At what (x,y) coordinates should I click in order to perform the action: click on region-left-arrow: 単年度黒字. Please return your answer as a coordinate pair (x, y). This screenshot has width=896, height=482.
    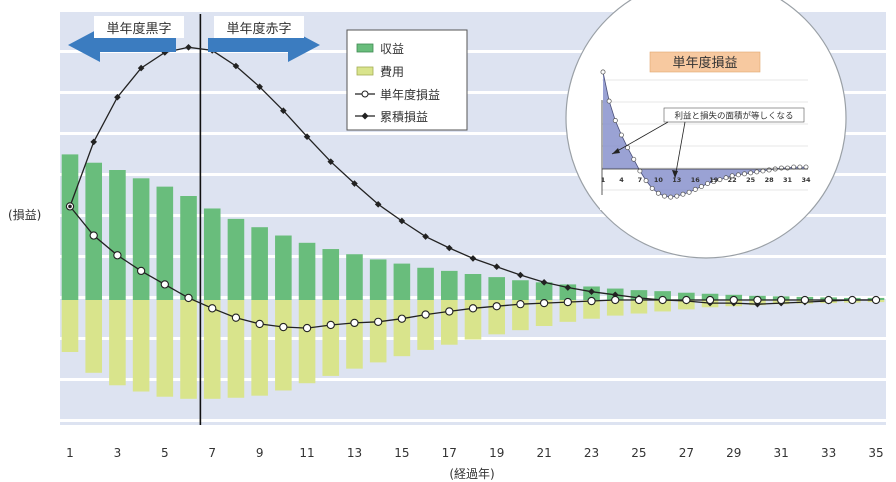
    Looking at the image, I should click on (126, 39).